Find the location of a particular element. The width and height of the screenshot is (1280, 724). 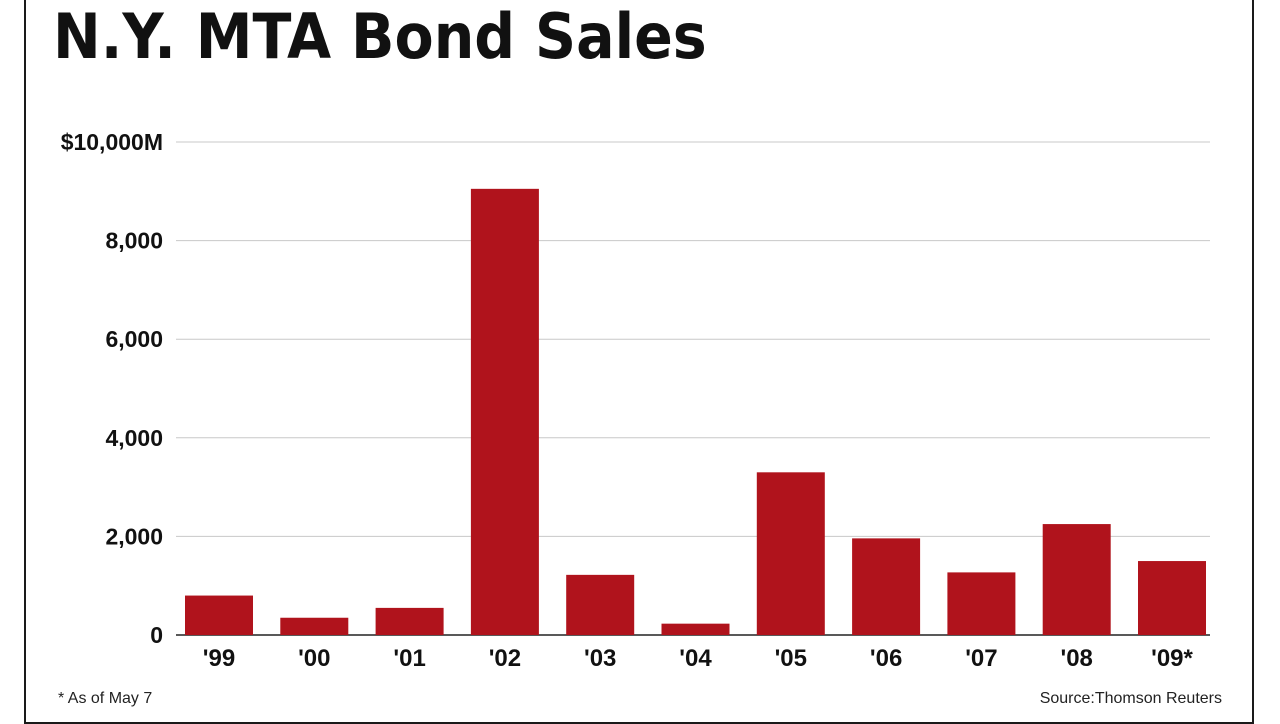

x-category-label: '02 is located at coordinates (505, 658).